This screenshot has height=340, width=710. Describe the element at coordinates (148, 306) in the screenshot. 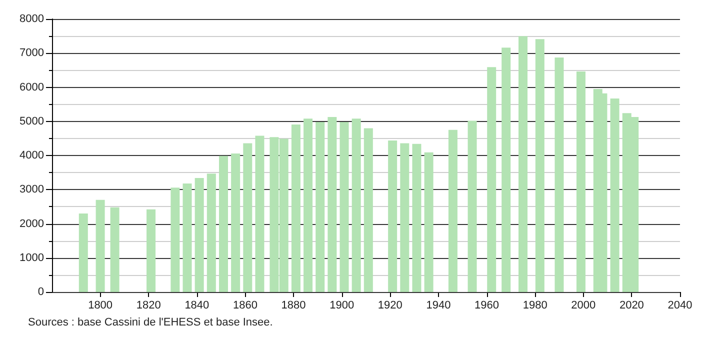

I see `x-tick-label: 1820` at that location.